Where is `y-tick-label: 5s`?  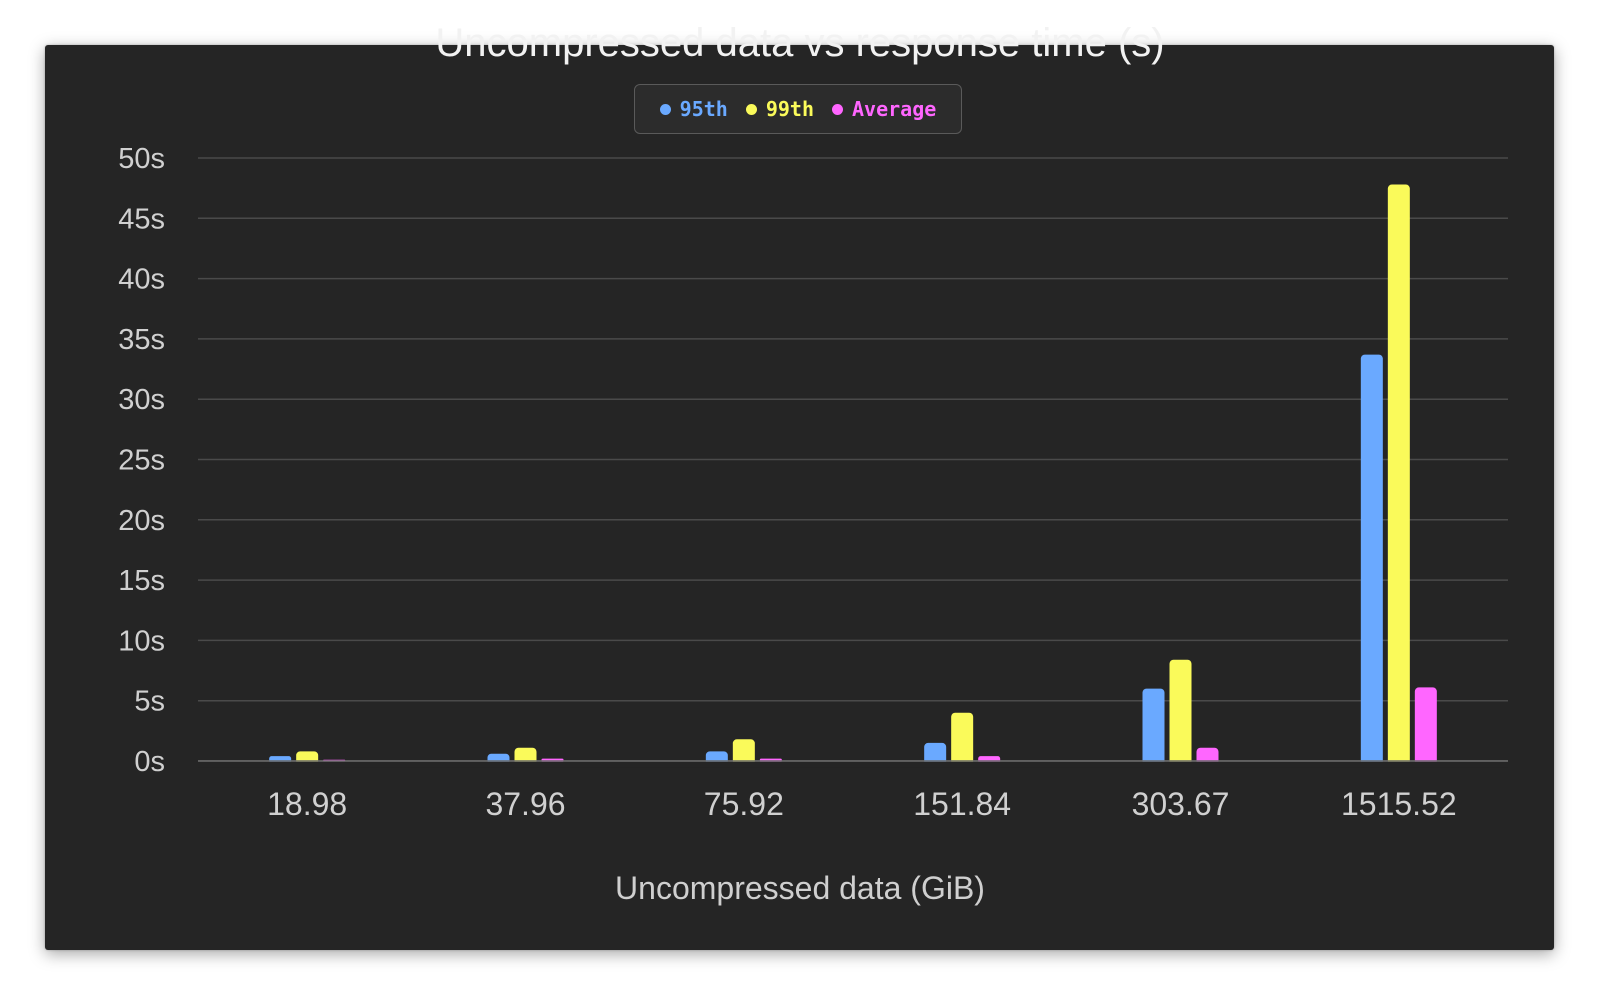
y-tick-label: 5s is located at coordinates (149, 702).